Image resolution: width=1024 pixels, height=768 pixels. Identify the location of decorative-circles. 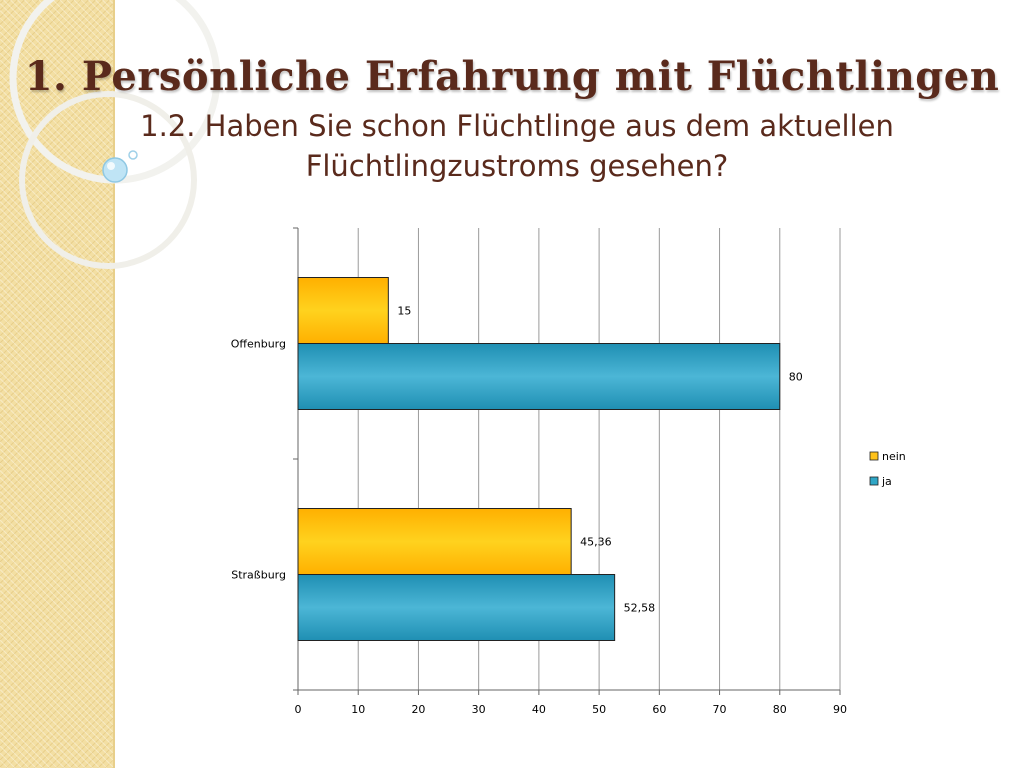
(115, 134).